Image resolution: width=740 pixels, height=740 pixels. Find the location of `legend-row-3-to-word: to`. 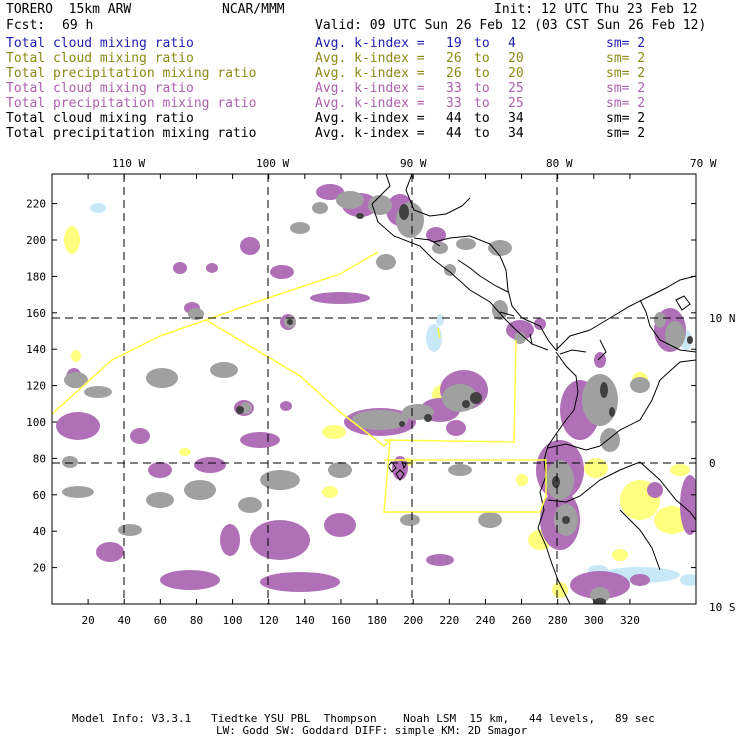

legend-row-3-to-word: to is located at coordinates (482, 73).